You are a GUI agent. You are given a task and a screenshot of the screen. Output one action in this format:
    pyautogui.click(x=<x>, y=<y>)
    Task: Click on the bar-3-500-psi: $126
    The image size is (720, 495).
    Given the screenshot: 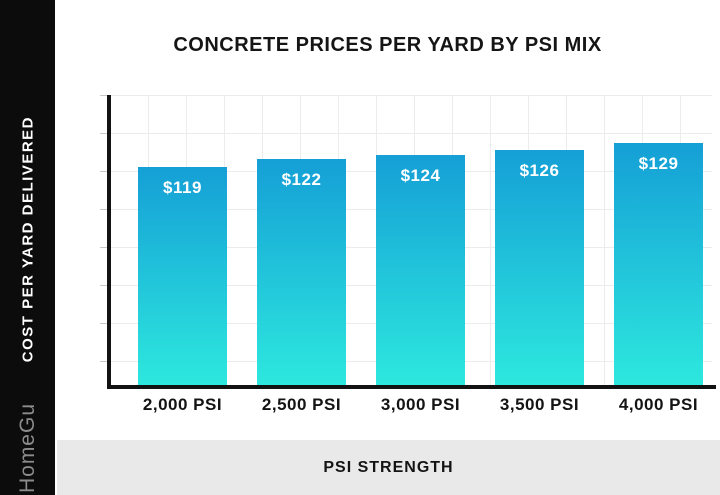 What is the action you would take?
    pyautogui.click(x=539, y=267)
    